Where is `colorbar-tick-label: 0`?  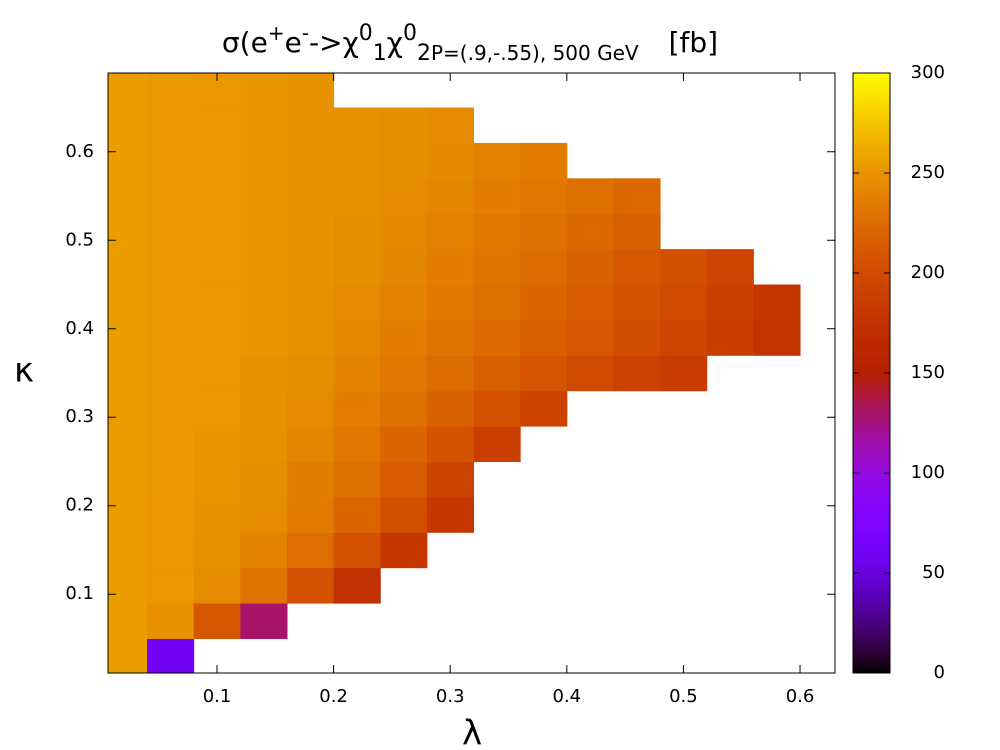
colorbar-tick-label: 0 is located at coordinates (939, 672).